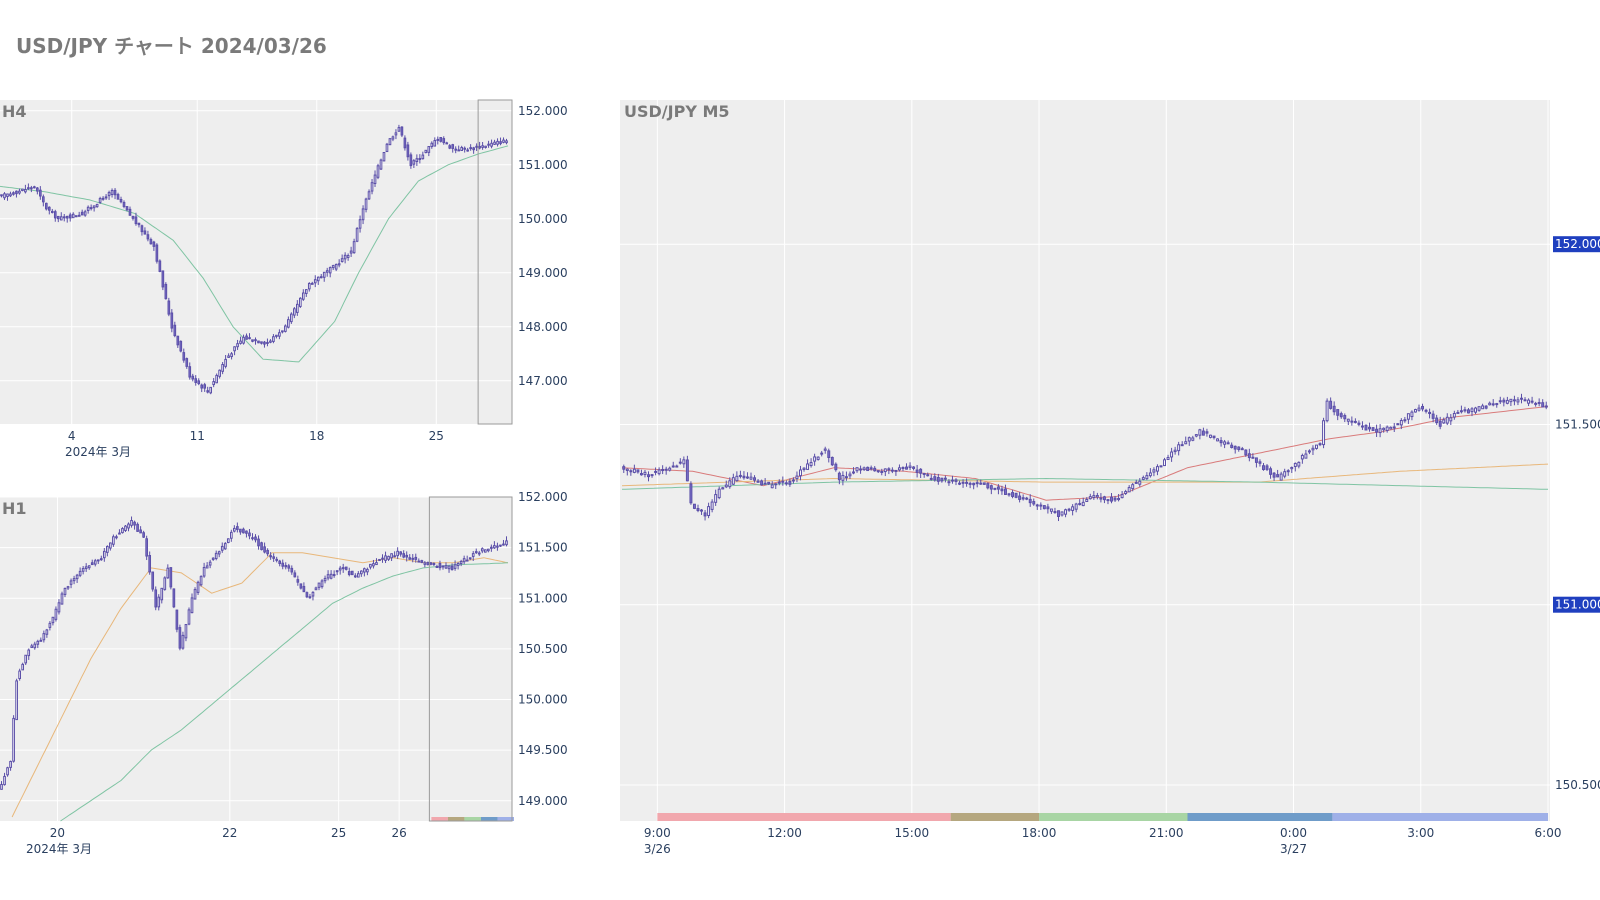  I want to click on tick-label-x: 18:00, so click(1039, 833).